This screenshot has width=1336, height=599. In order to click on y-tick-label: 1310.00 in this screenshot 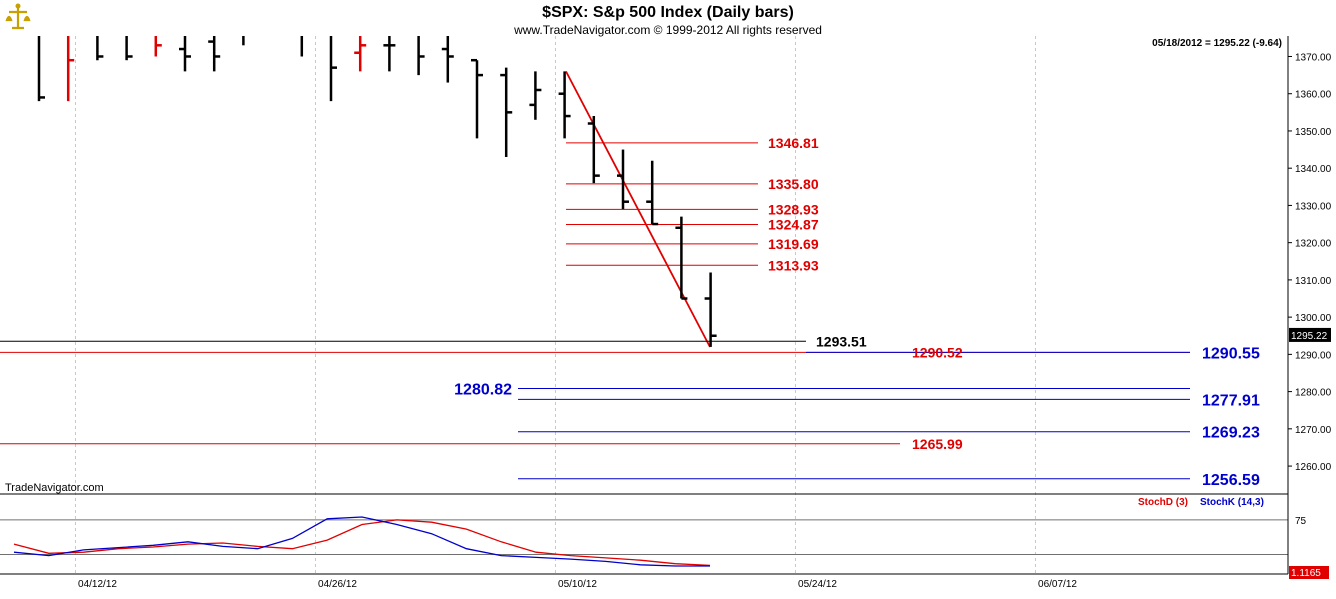, I will do `click(1313, 281)`.